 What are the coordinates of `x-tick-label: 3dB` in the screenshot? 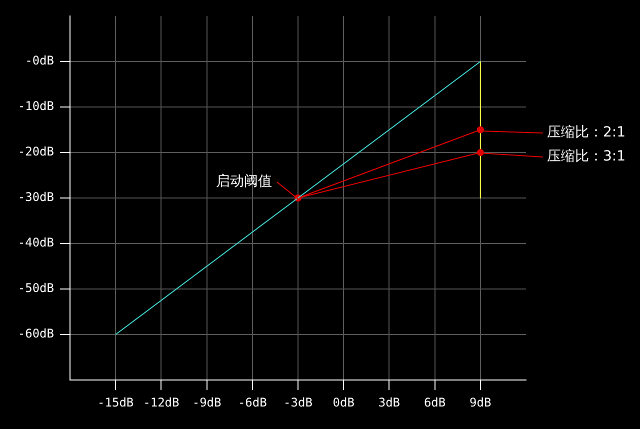 It's located at (389, 402).